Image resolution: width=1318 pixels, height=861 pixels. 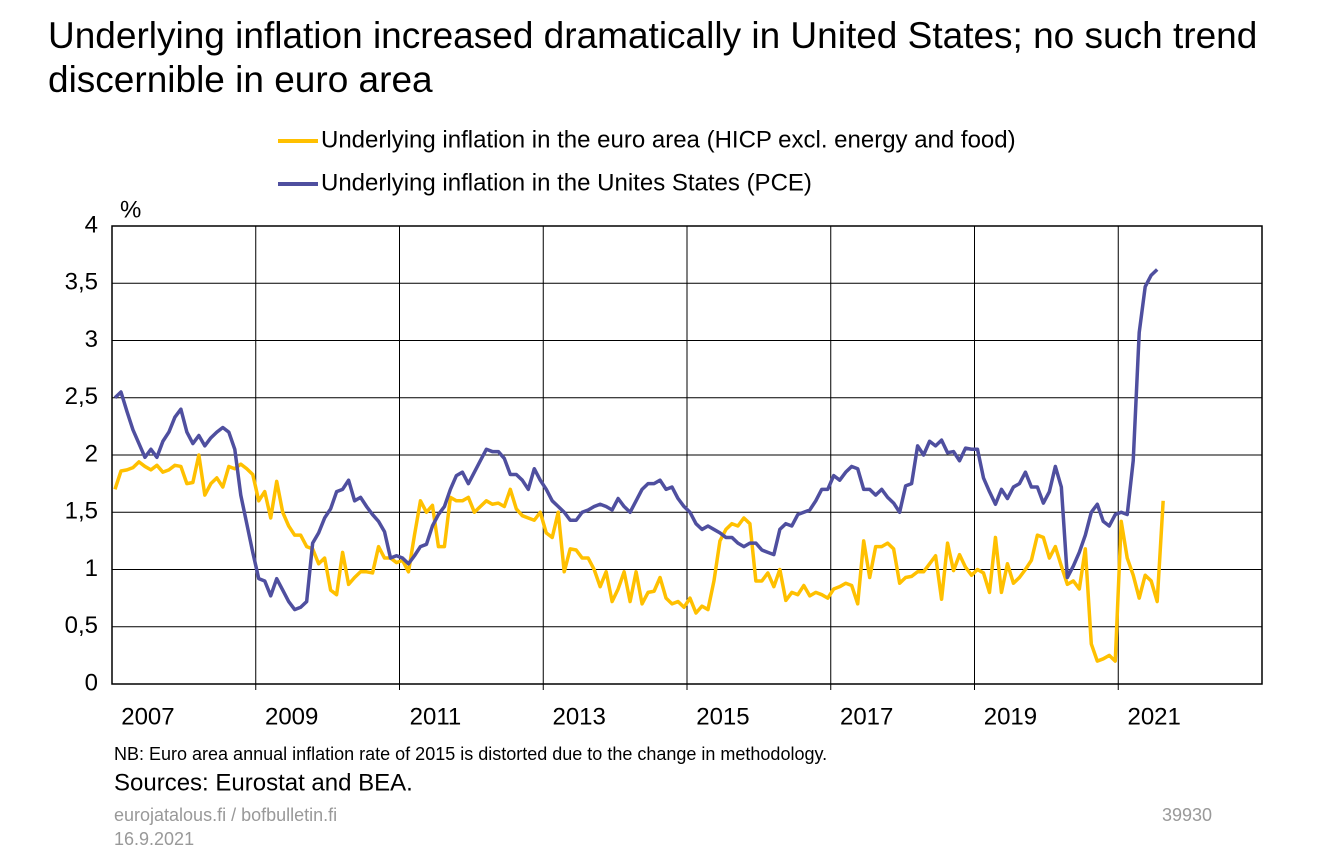 What do you see at coordinates (91, 682) in the screenshot?
I see `y-tick-label: 0` at bounding box center [91, 682].